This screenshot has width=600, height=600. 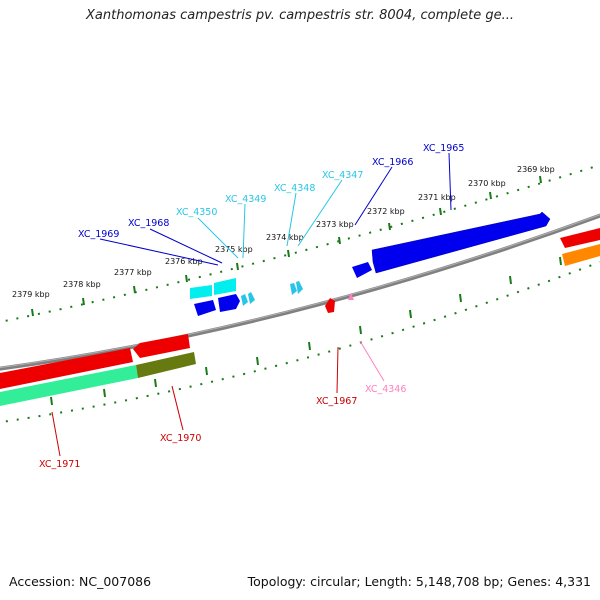 I want to click on gene-cyan-a, so click(x=201, y=292).